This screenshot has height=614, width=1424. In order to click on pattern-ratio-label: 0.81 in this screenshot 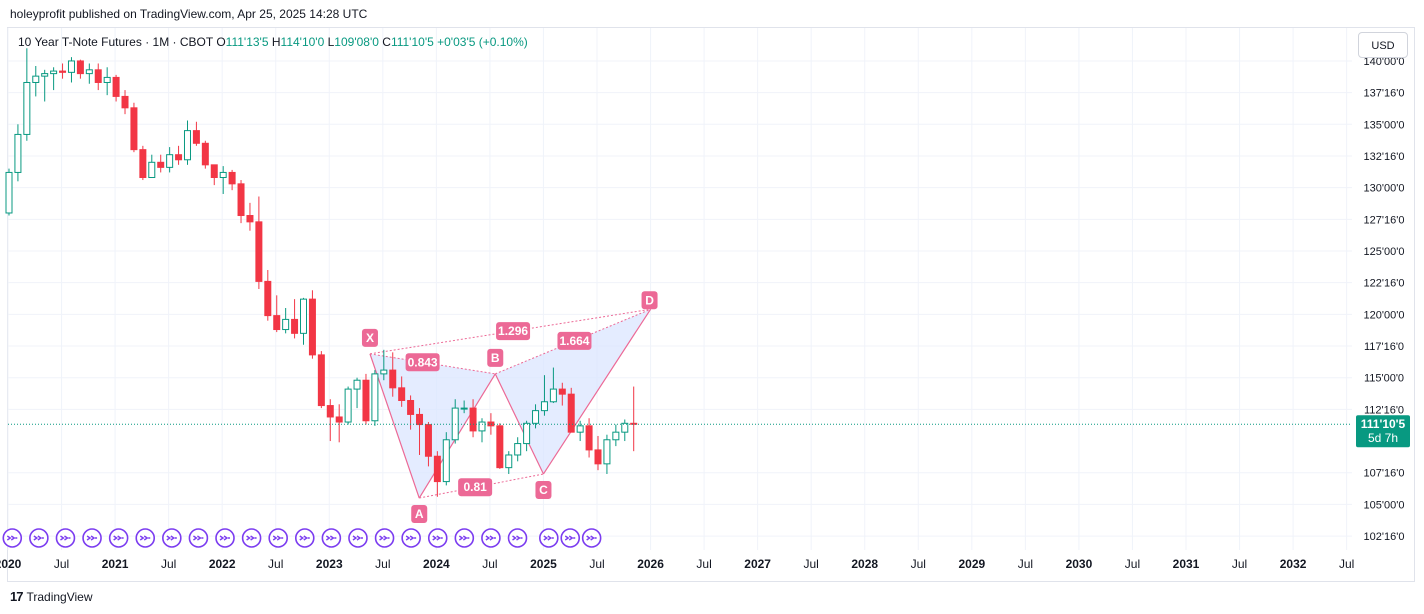, I will do `click(475, 487)`.